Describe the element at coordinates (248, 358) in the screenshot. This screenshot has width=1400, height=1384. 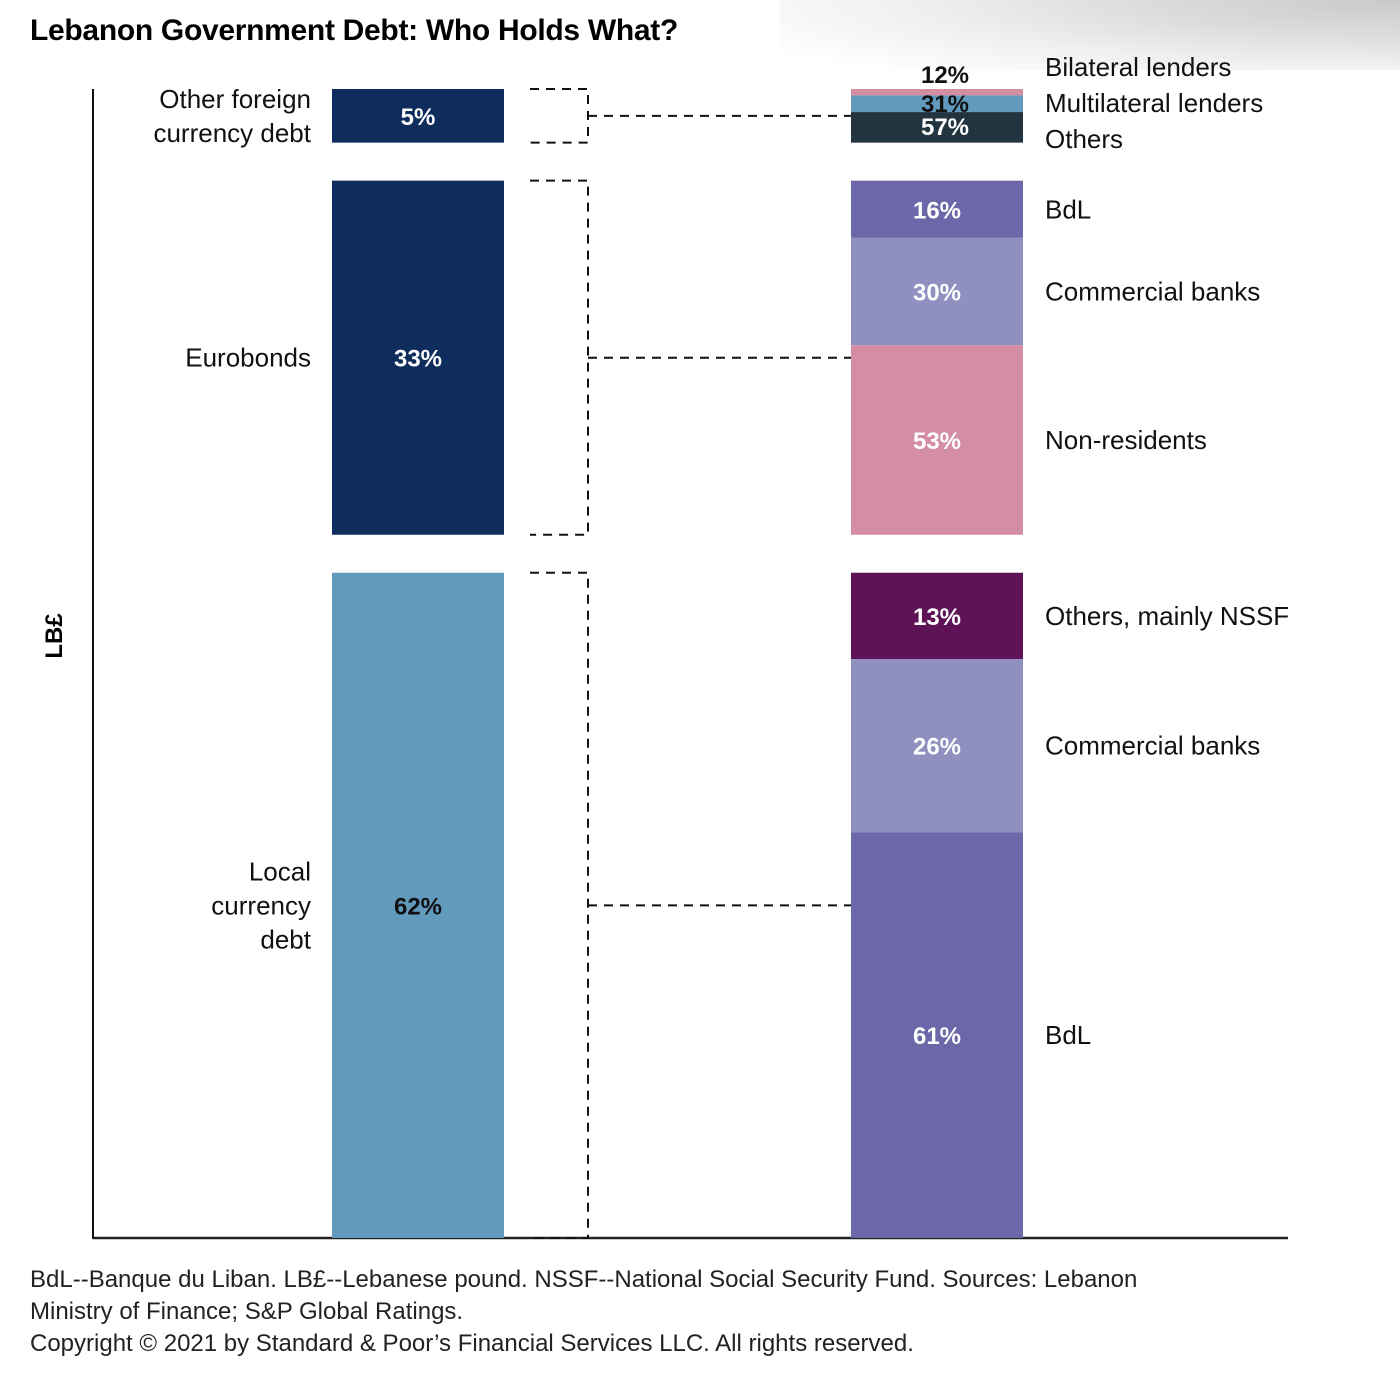
I see `category-label-eurobonds: Eurobonds` at that location.